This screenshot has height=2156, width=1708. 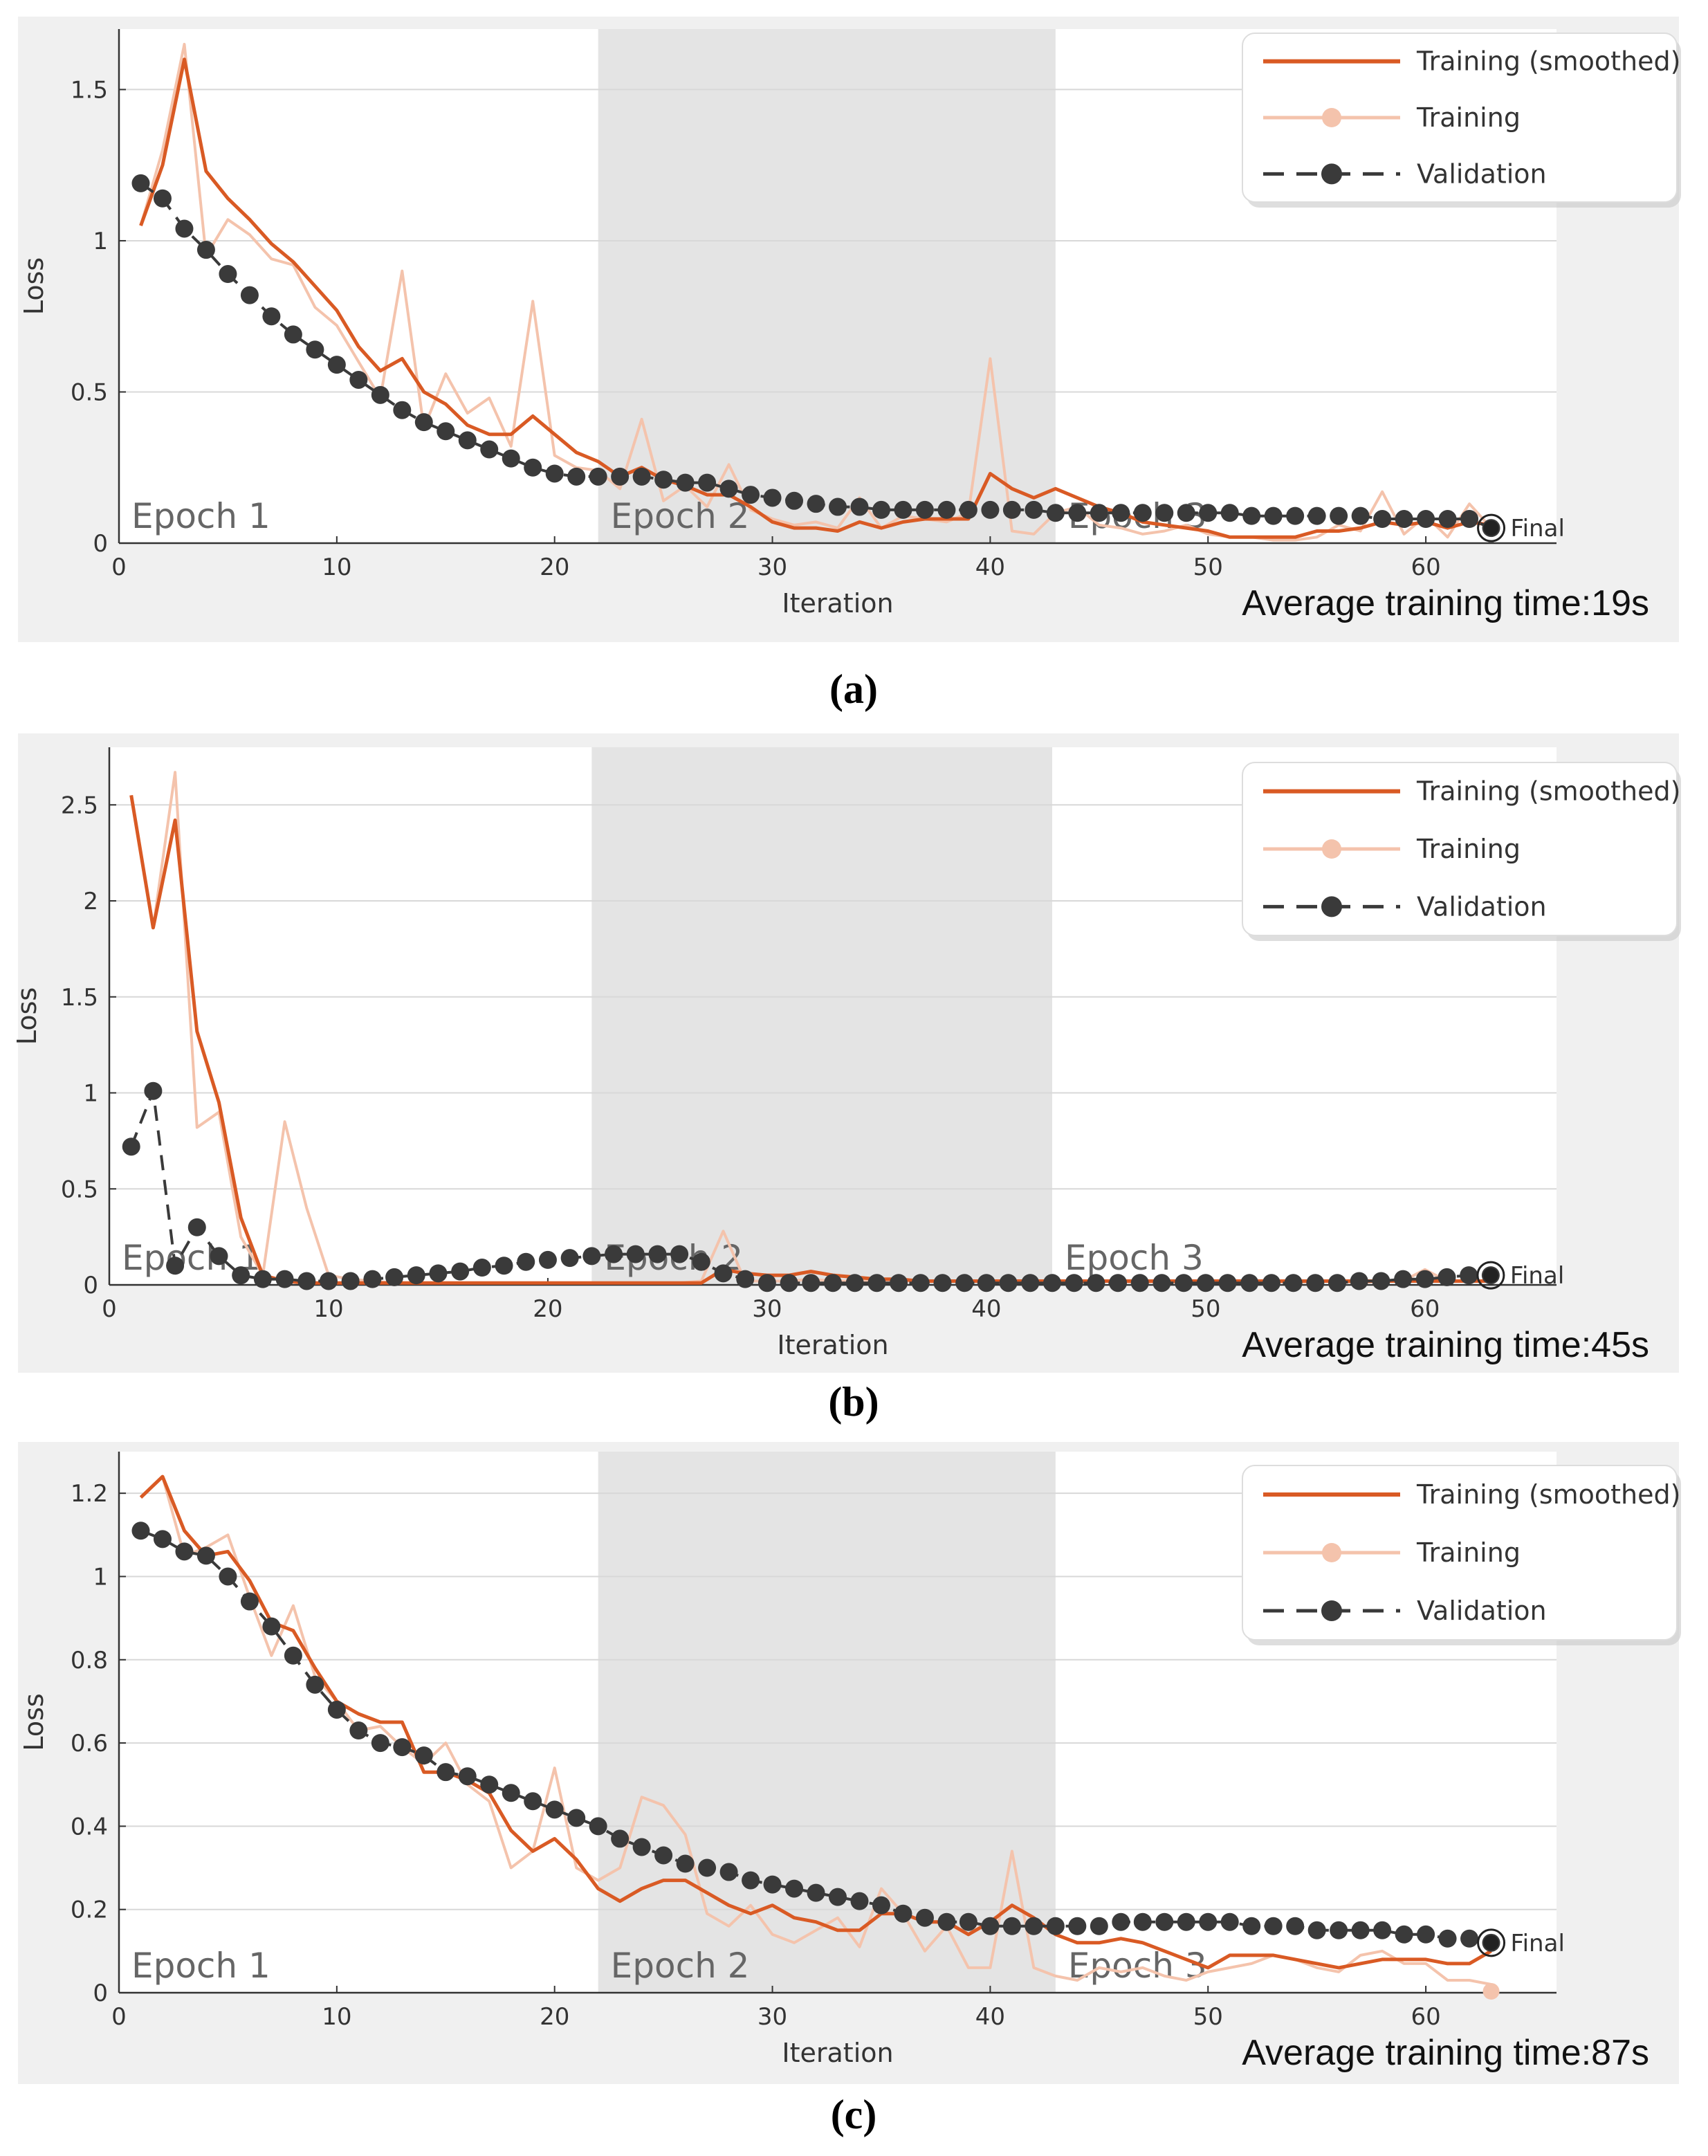 What do you see at coordinates (80, 805) in the screenshot?
I see `y-tick-label: 2.5` at bounding box center [80, 805].